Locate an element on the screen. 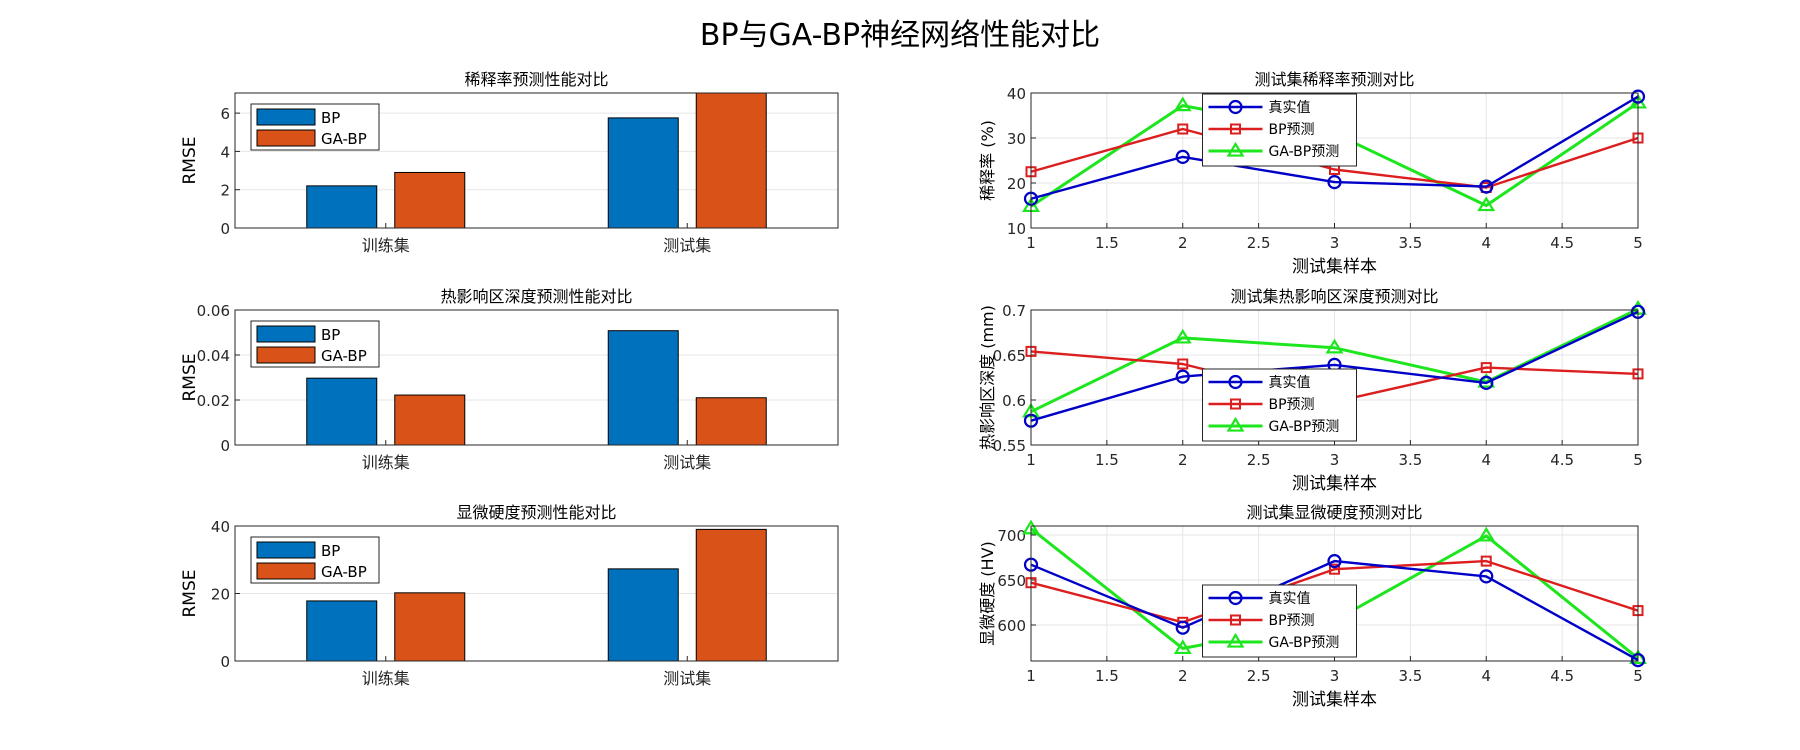 The height and width of the screenshot is (750, 1800). chart-bar-dilution: 稀释率预测性能对比 0 2 4 6 训练集 测试集 RMSE BP GA-BP is located at coordinates (509, 162).